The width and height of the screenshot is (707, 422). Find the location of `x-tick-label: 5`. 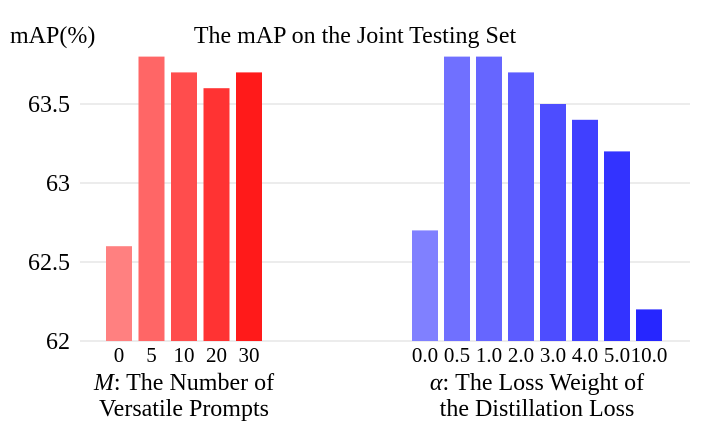

x-tick-label: 5 is located at coordinates (151, 355).